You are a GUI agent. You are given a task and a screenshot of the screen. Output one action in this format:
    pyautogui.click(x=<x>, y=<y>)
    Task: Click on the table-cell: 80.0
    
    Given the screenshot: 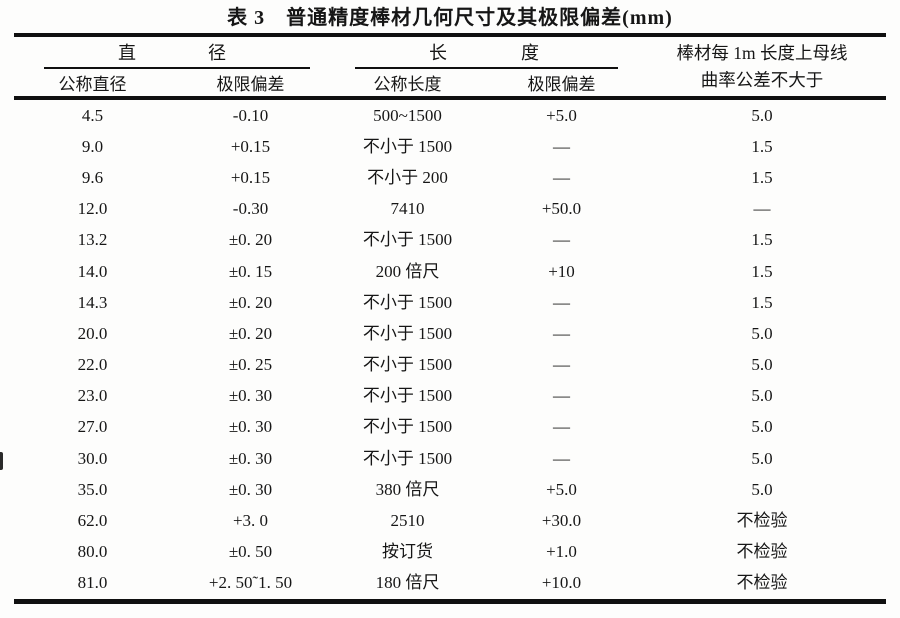 What is the action you would take?
    pyautogui.click(x=92, y=552)
    